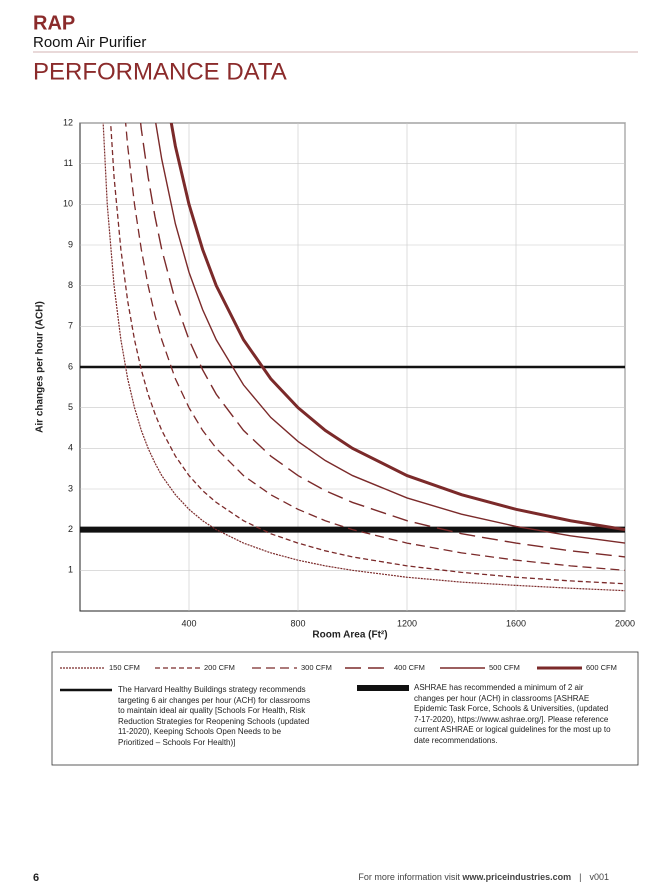  Describe the element at coordinates (70, 407) in the screenshot. I see `y-tick-label: 5` at that location.